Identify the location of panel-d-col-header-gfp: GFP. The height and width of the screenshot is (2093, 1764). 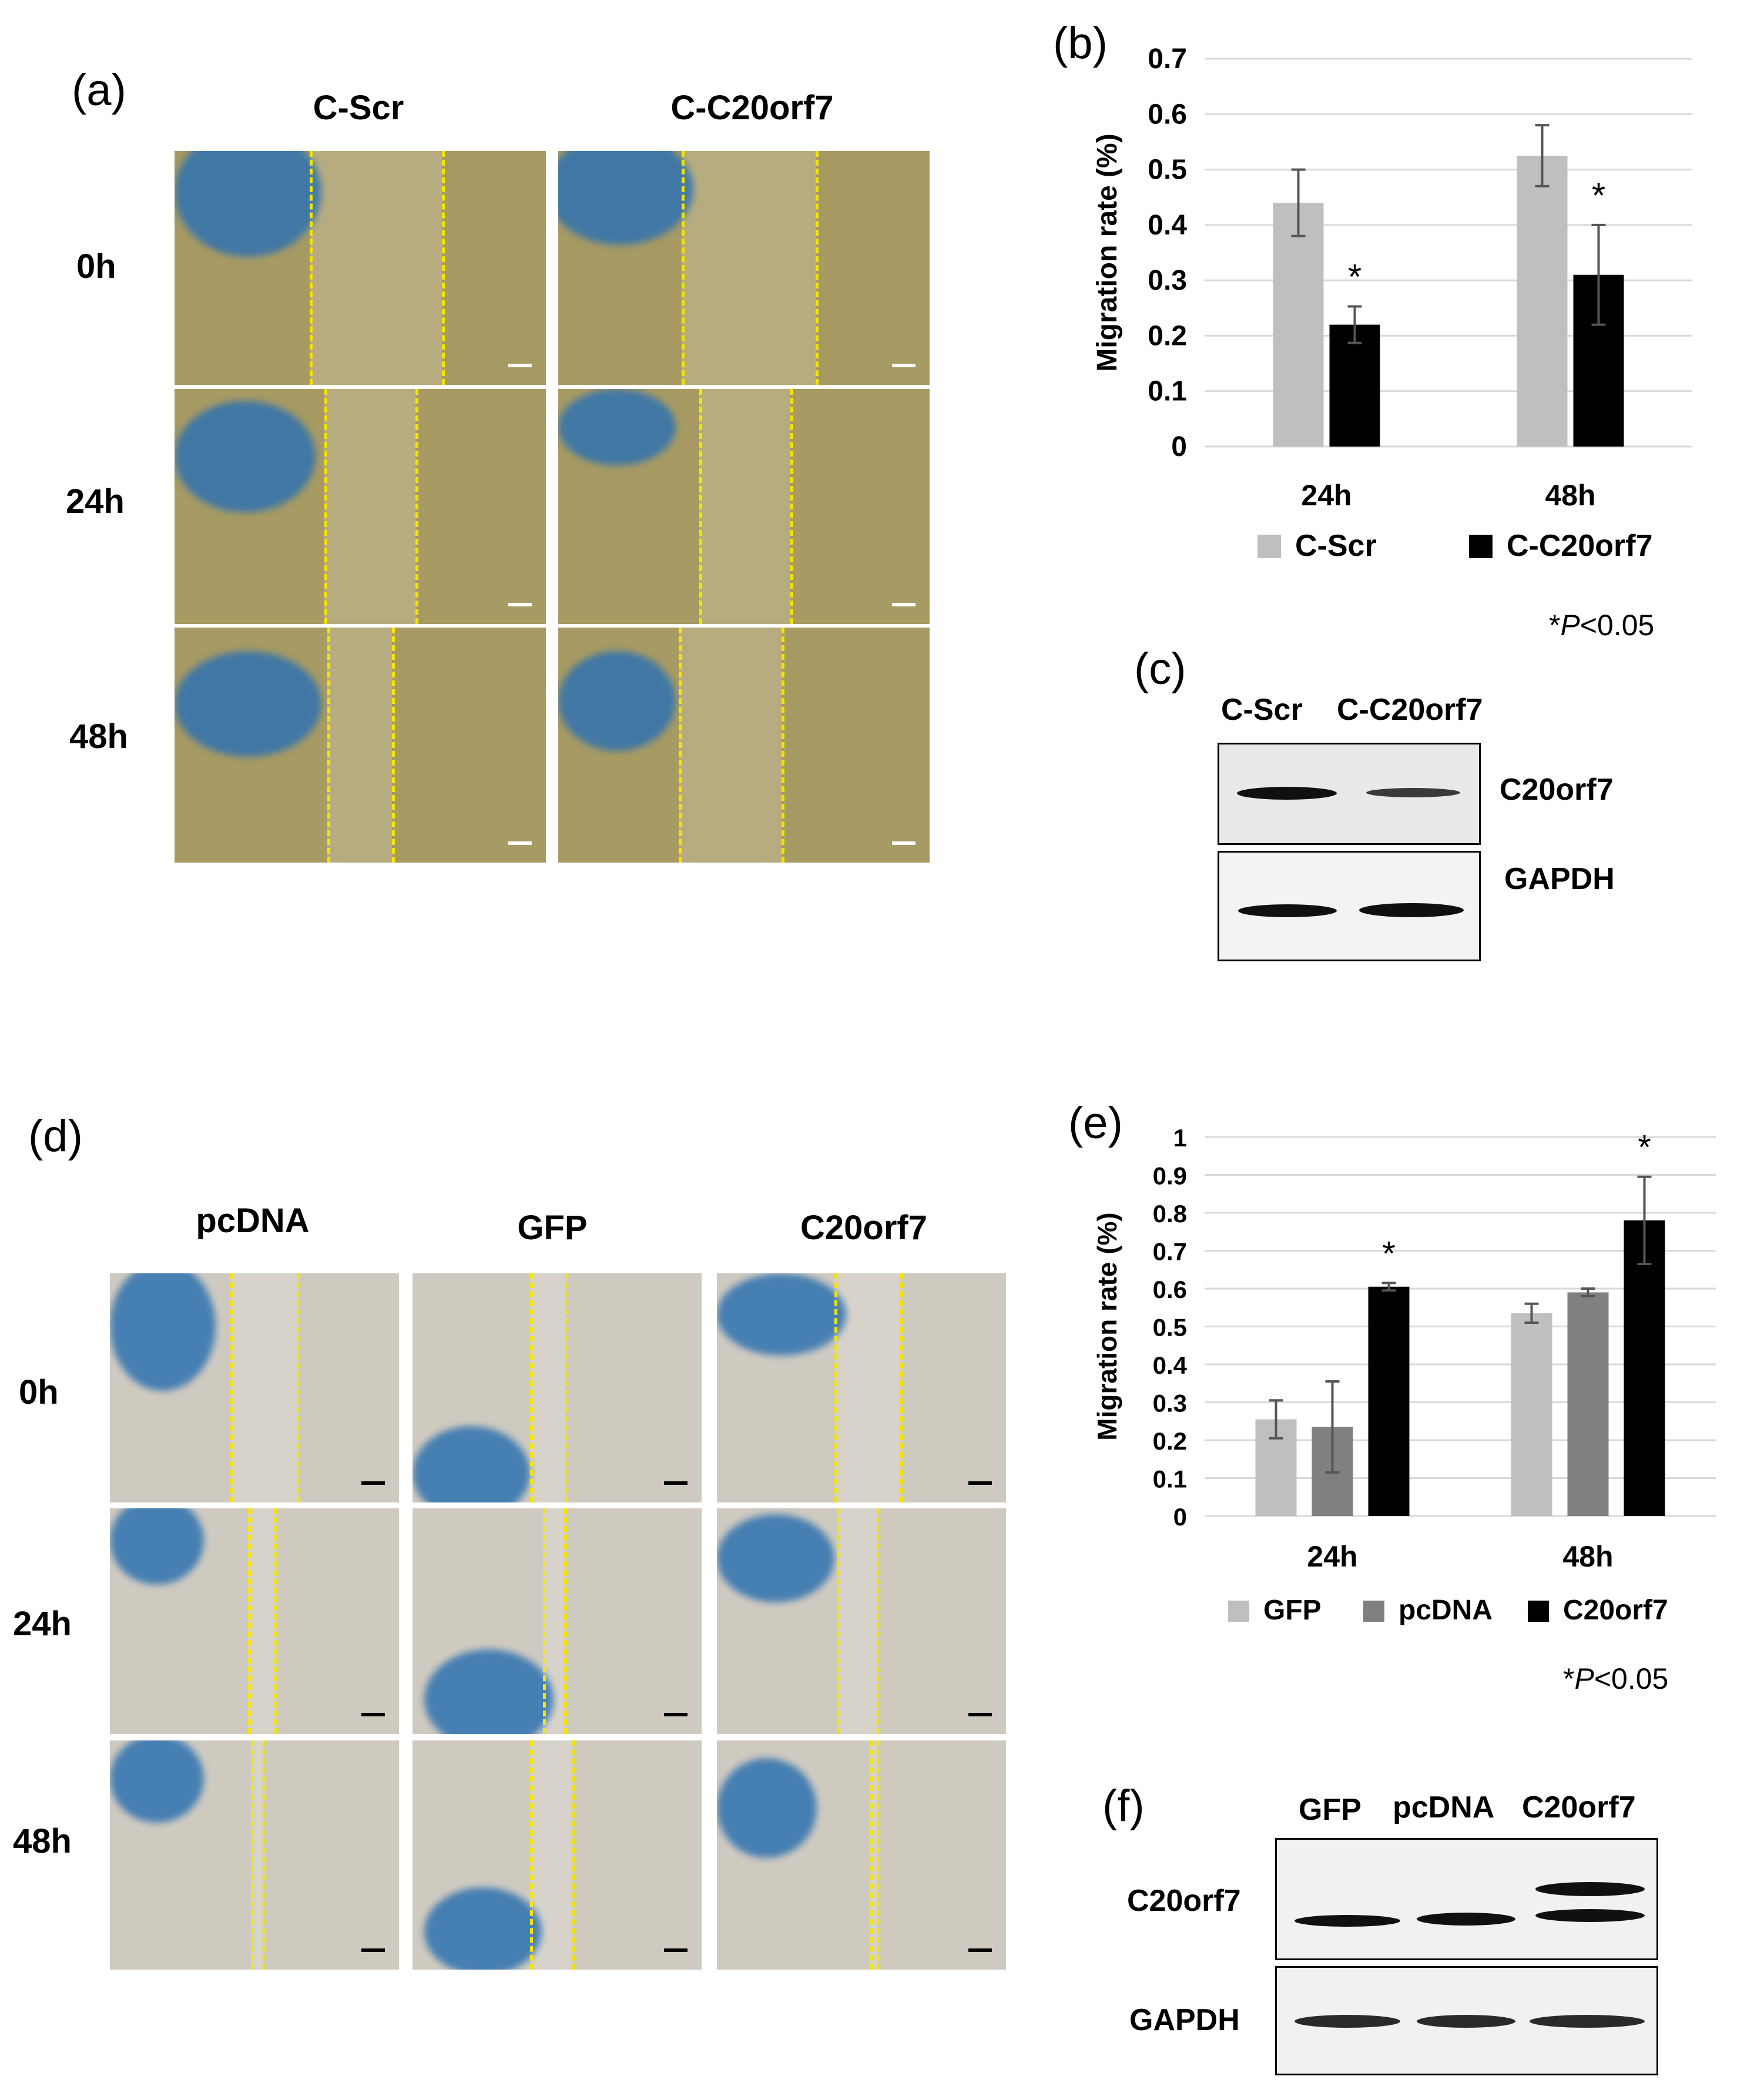
(552, 1228).